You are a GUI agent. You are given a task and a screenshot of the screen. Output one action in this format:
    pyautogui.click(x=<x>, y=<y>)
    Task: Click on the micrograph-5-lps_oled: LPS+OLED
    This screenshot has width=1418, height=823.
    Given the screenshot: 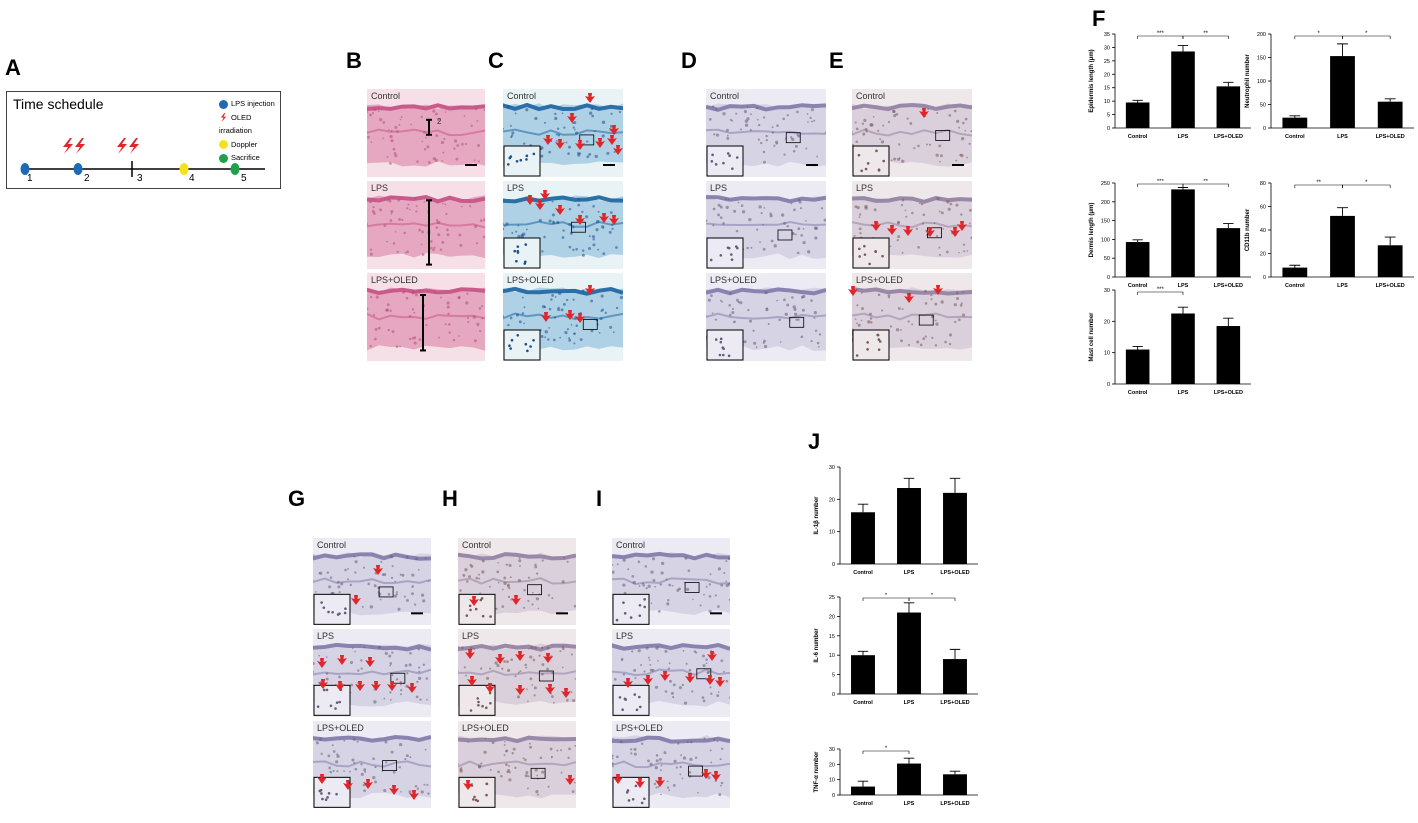 What is the action you would take?
    pyautogui.click(x=517, y=764)
    